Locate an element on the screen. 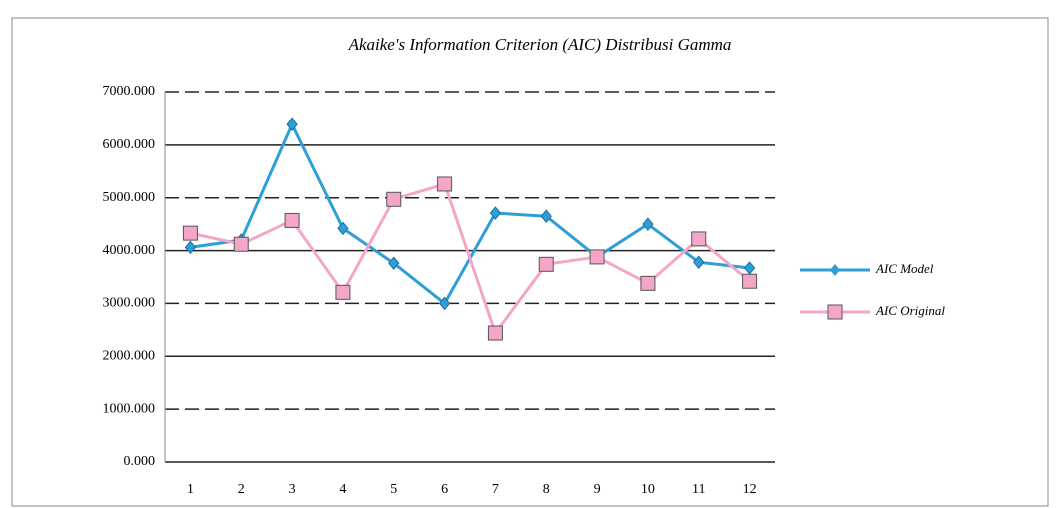  x-tick-label: 12 is located at coordinates (750, 489).